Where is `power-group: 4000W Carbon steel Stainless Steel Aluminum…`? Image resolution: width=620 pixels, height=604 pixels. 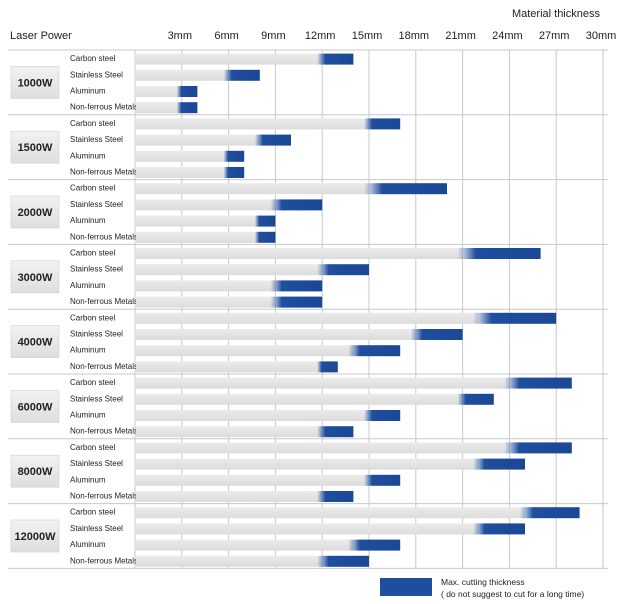
power-group: 4000W Carbon steel Stainless Steel Aluminum… is located at coordinates (283, 342).